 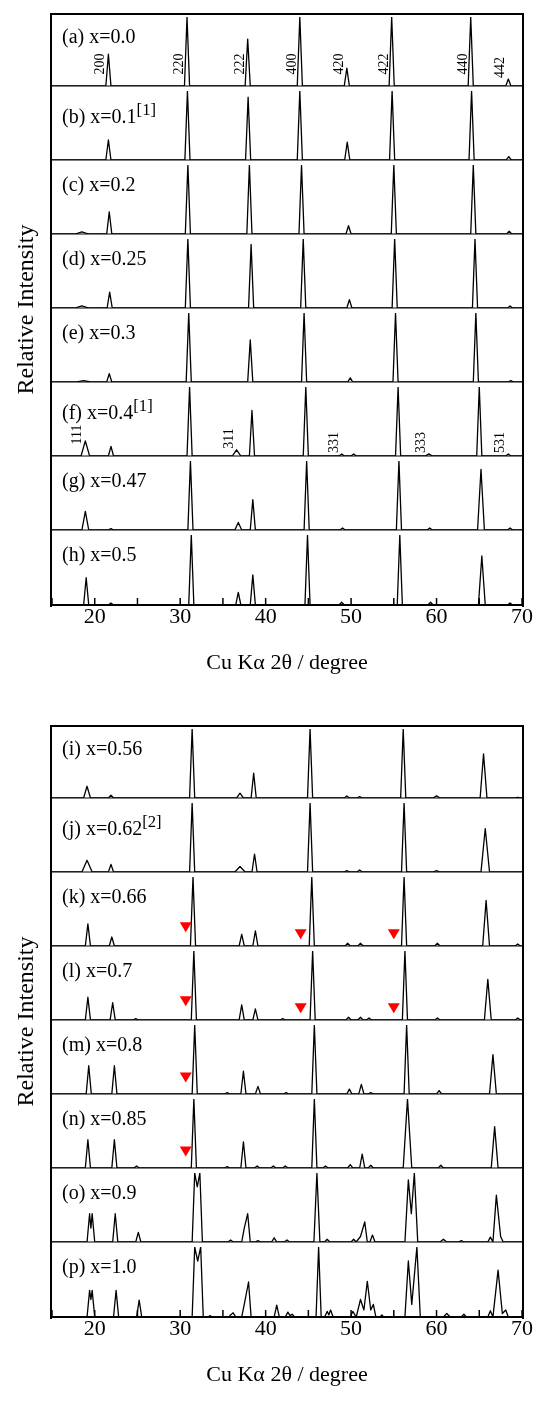 I want to click on annotation: 220, so click(x=179, y=64).